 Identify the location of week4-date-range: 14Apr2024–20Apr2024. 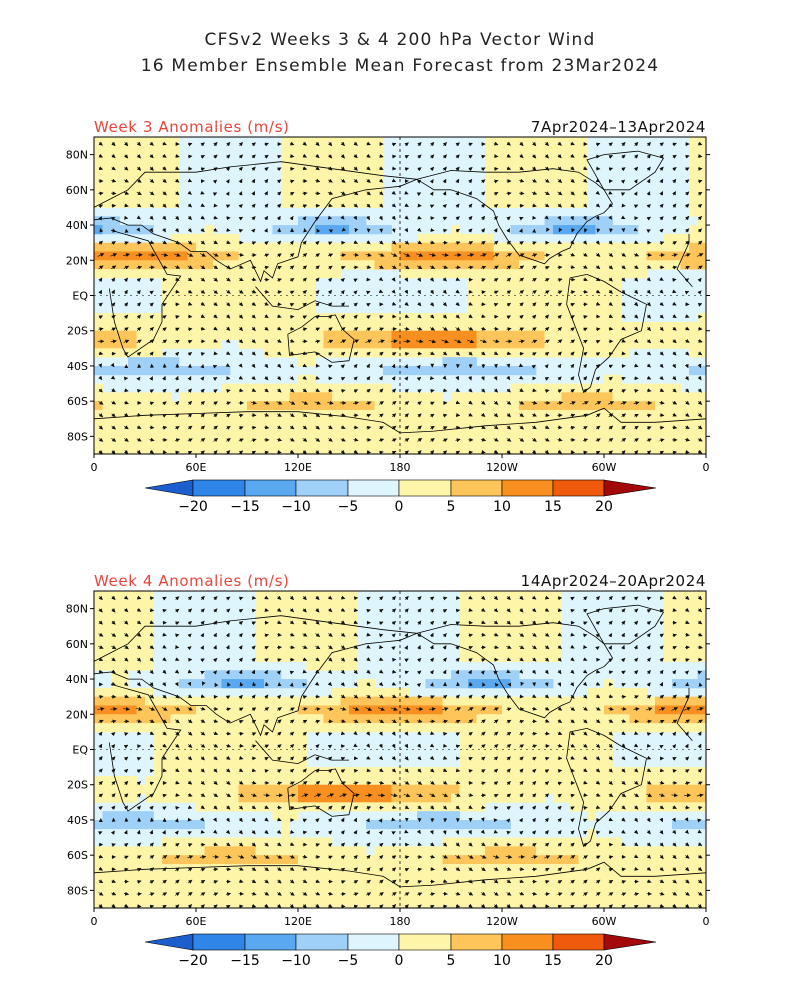
(613, 581).